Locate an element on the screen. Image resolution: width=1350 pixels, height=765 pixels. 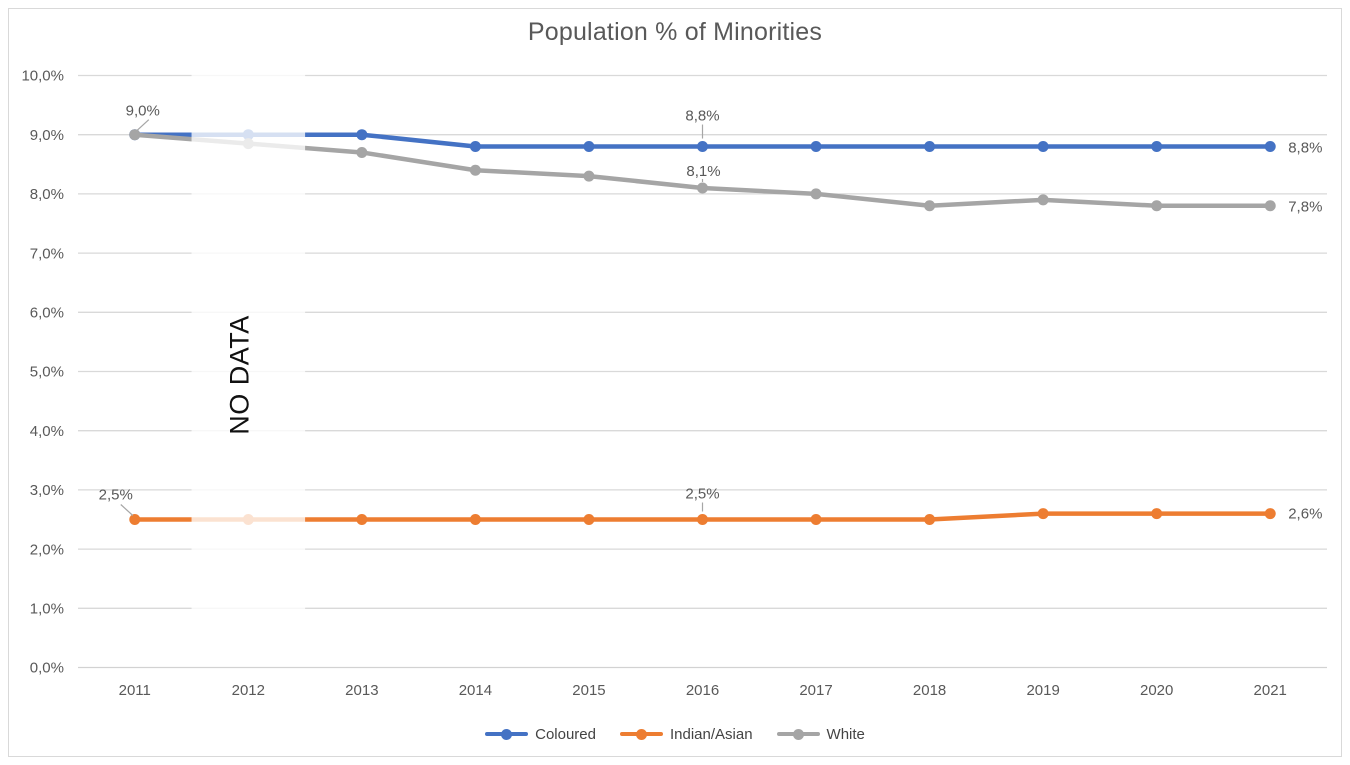
svg-text: 2018 is located at coordinates (929, 690).